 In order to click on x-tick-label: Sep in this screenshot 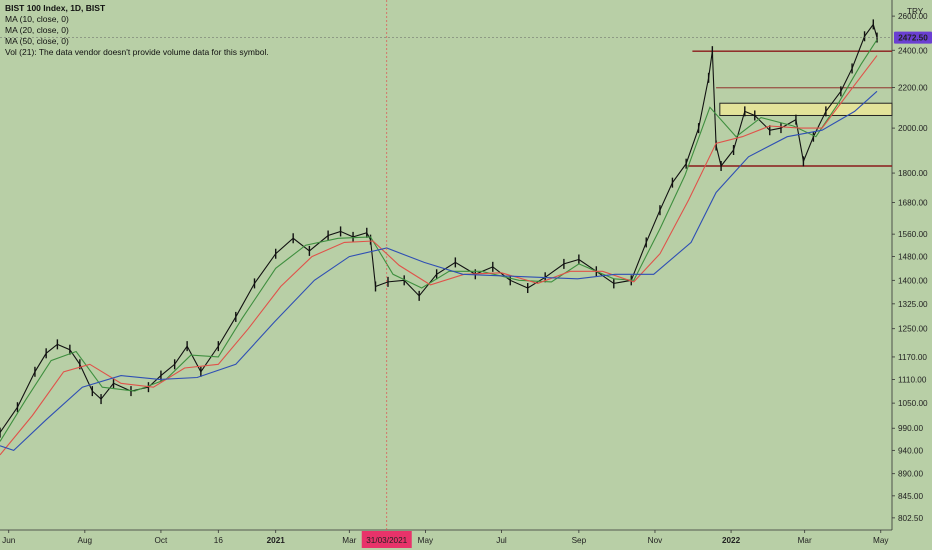, I will do `click(579, 540)`.